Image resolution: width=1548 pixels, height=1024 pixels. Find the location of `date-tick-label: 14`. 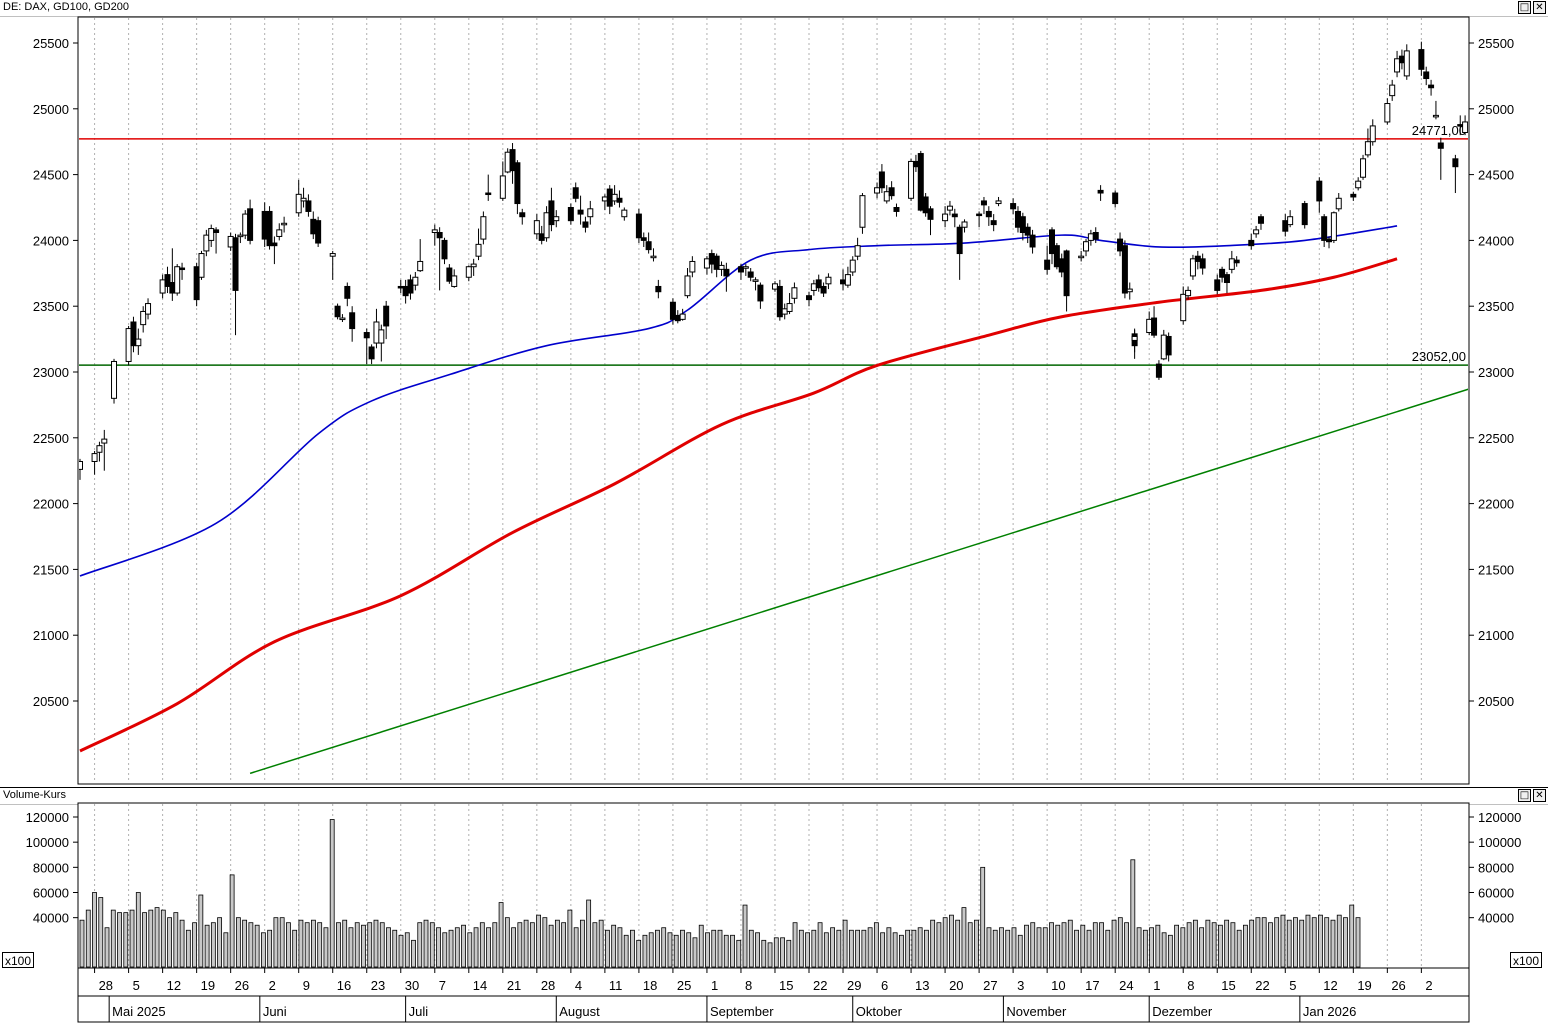

date-tick-label: 14 is located at coordinates (480, 985).